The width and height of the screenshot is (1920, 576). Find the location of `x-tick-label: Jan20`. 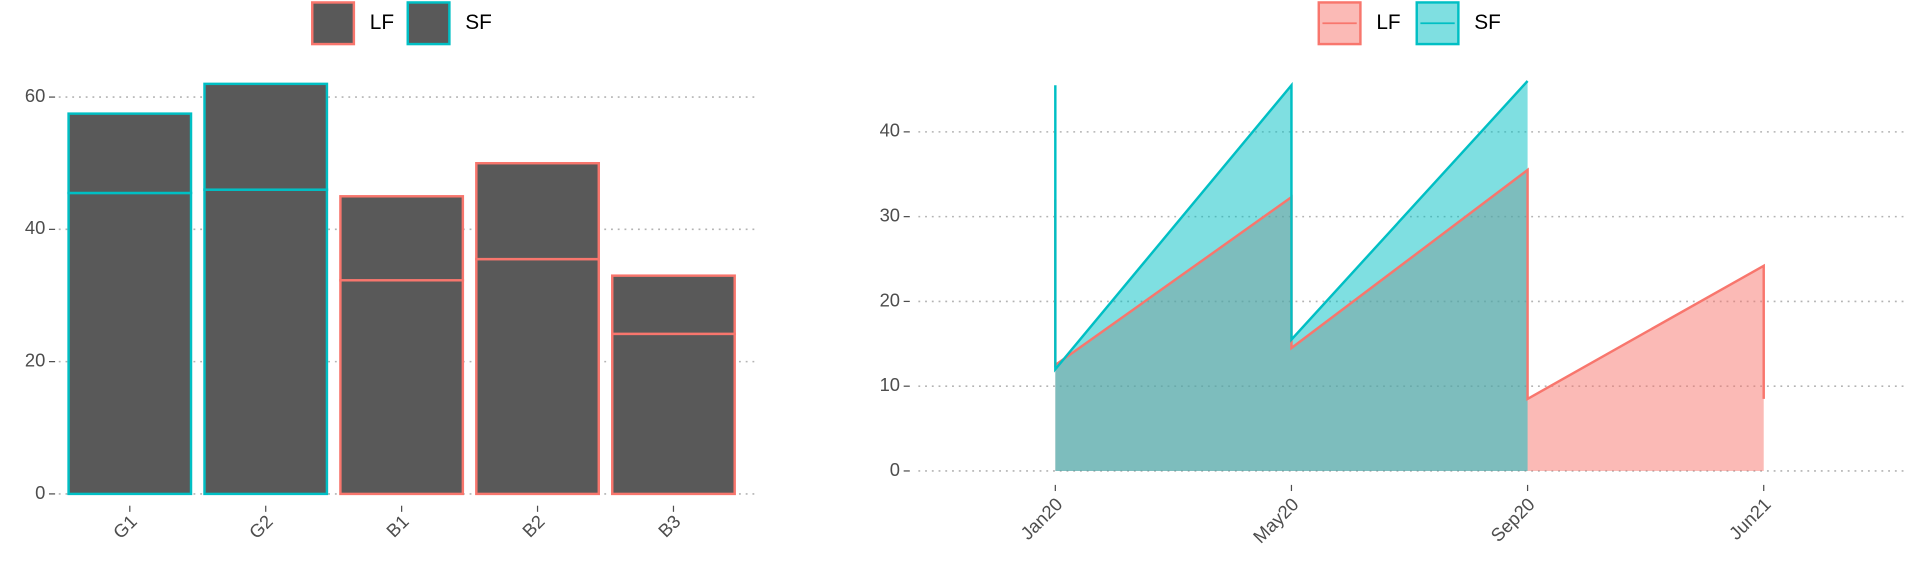

x-tick-label: Jan20 is located at coordinates (1041, 518).